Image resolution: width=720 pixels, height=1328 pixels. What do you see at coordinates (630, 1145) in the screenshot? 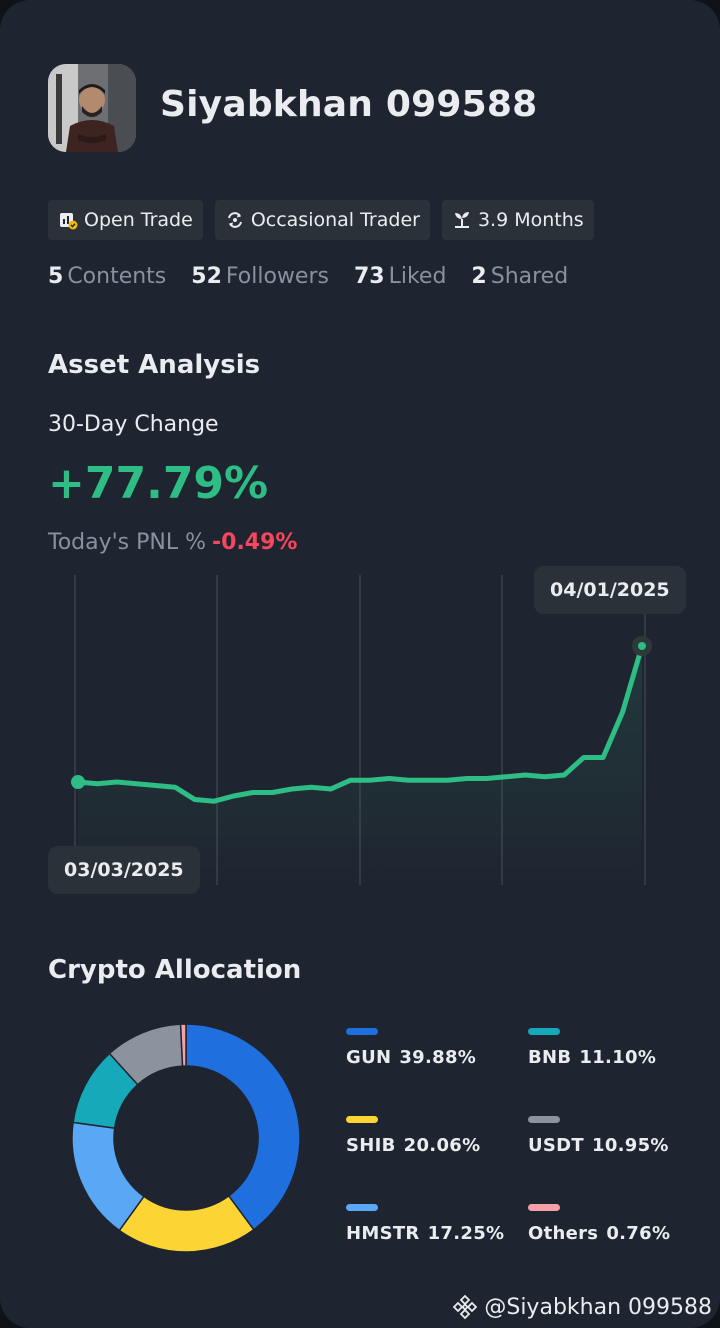
I see `legend-pct: 10.95%` at bounding box center [630, 1145].